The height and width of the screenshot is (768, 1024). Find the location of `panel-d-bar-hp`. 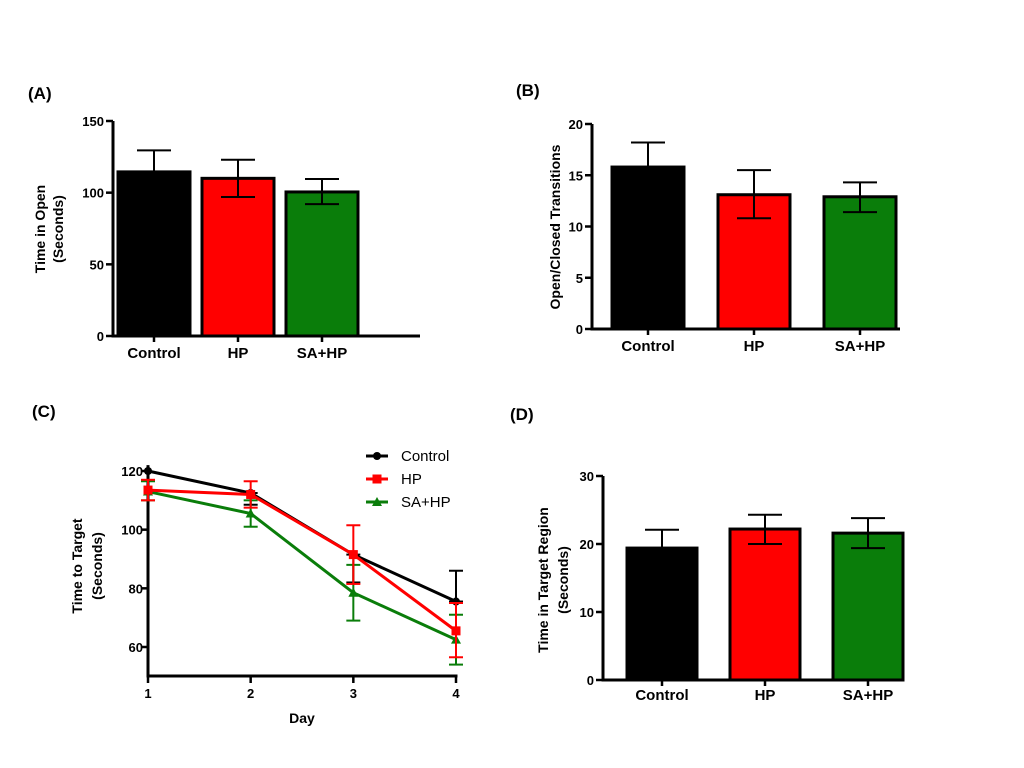

panel-d-bar-hp is located at coordinates (765, 604).